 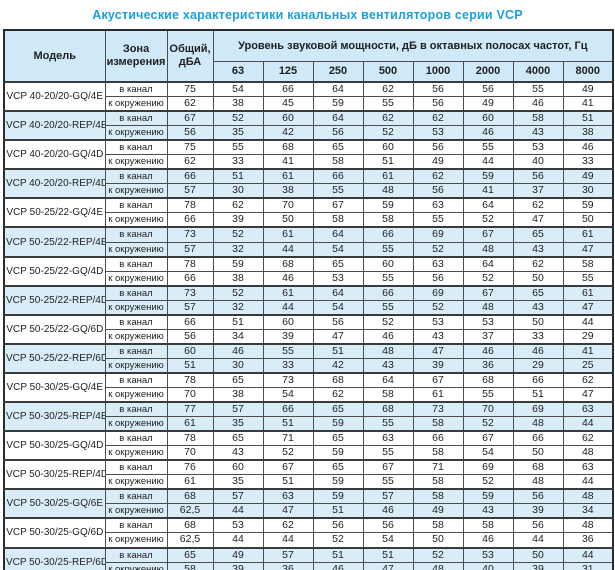 I want to click on band-value: 65, so click(x=338, y=467).